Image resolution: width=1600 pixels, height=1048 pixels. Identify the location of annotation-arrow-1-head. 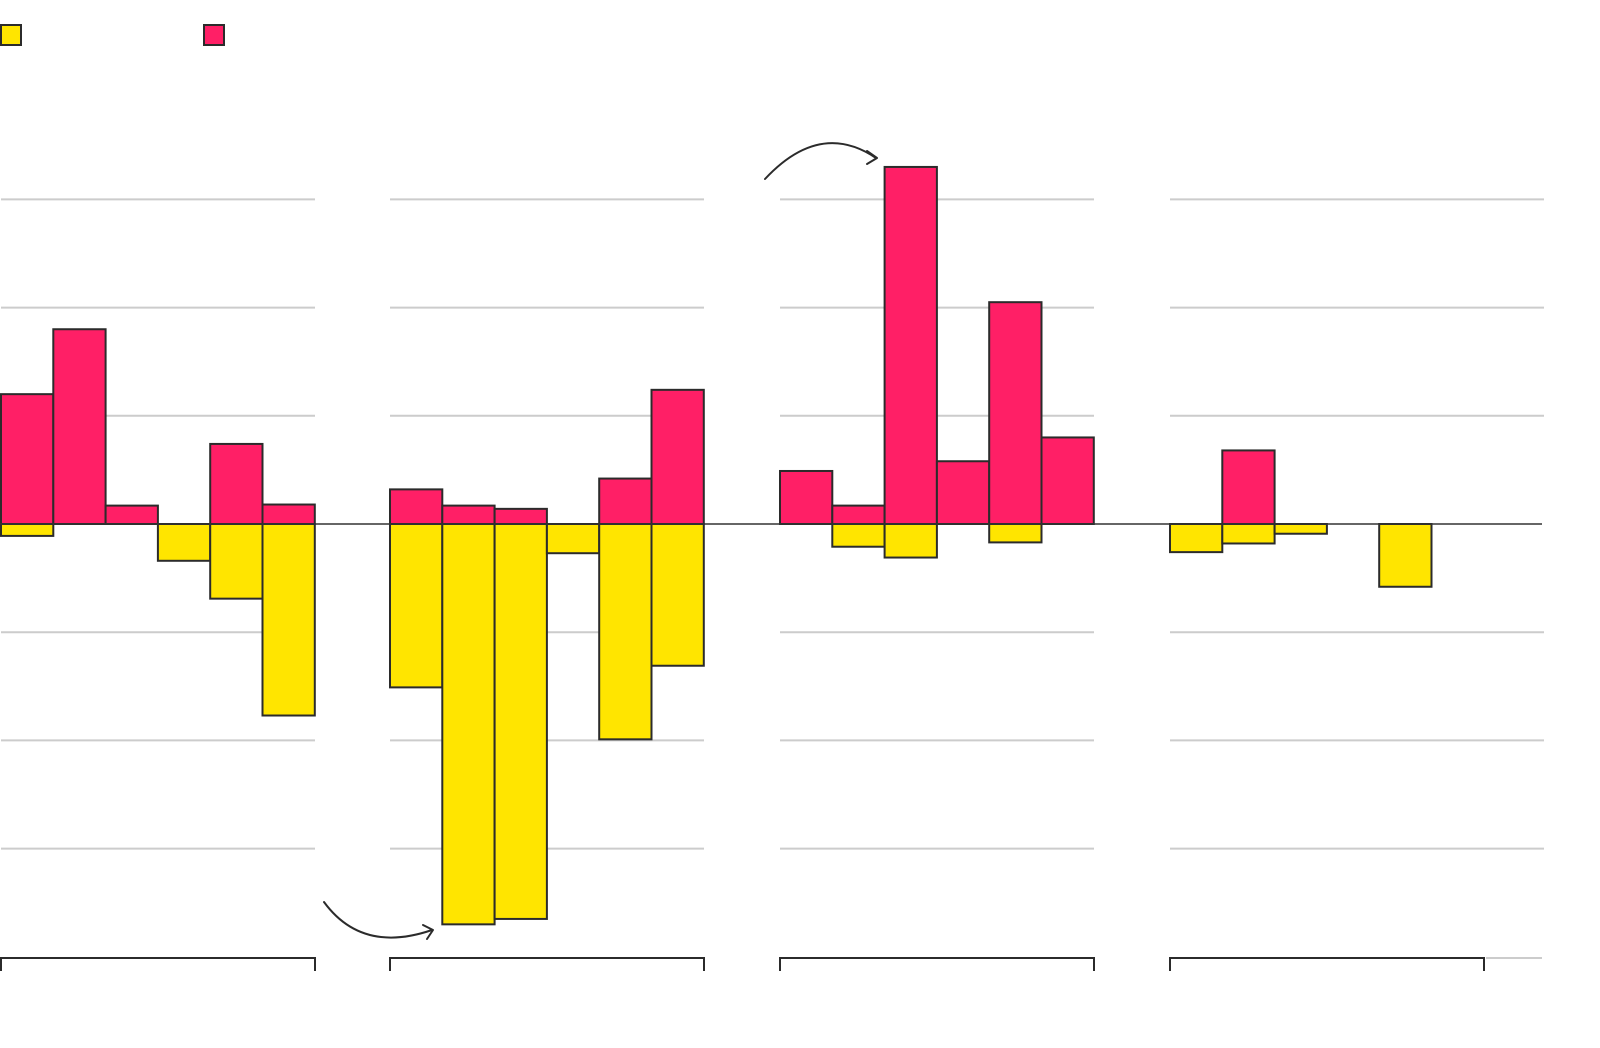
(428, 932).